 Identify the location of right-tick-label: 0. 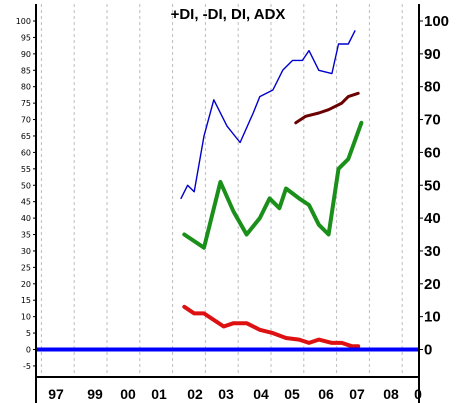
(428, 350).